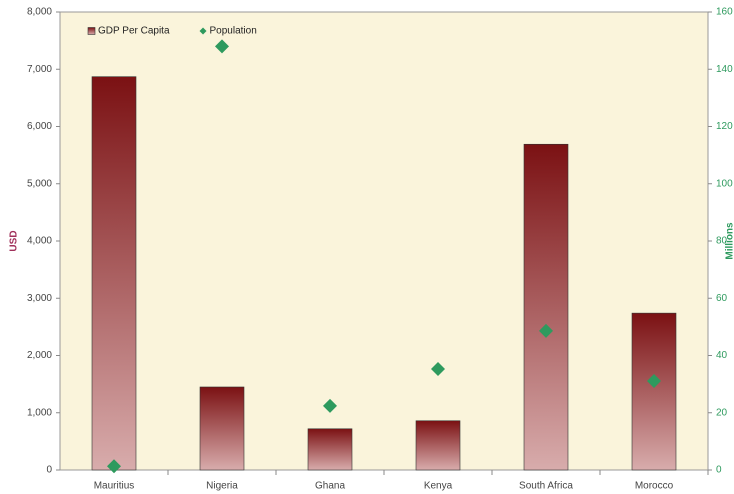  I want to click on y2-axis-label: Millions, so click(729, 241).